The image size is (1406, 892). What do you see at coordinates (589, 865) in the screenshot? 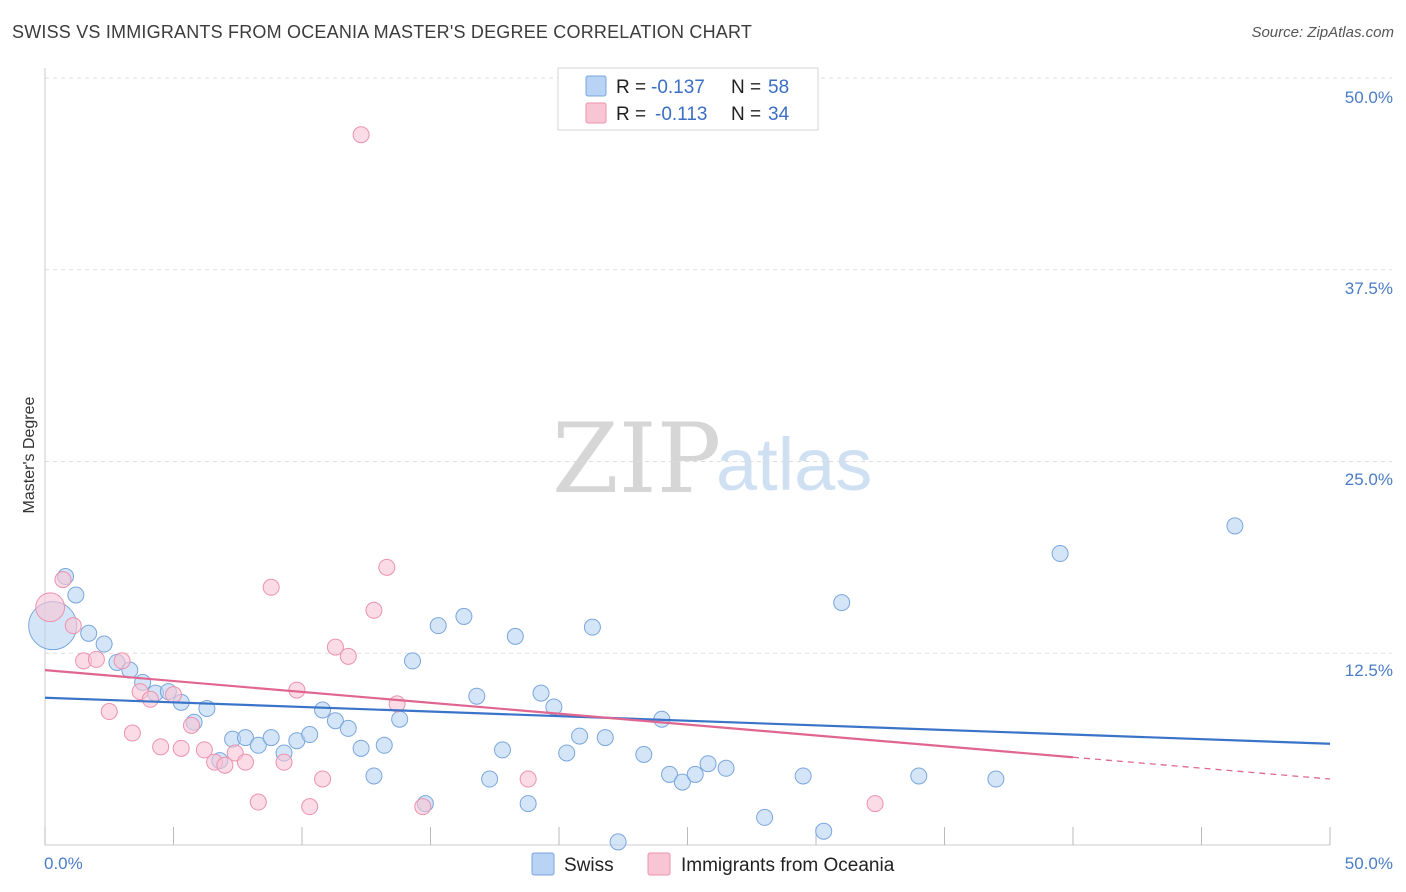
I see `bottom-legend-label-swiss: Swiss` at bounding box center [589, 865].